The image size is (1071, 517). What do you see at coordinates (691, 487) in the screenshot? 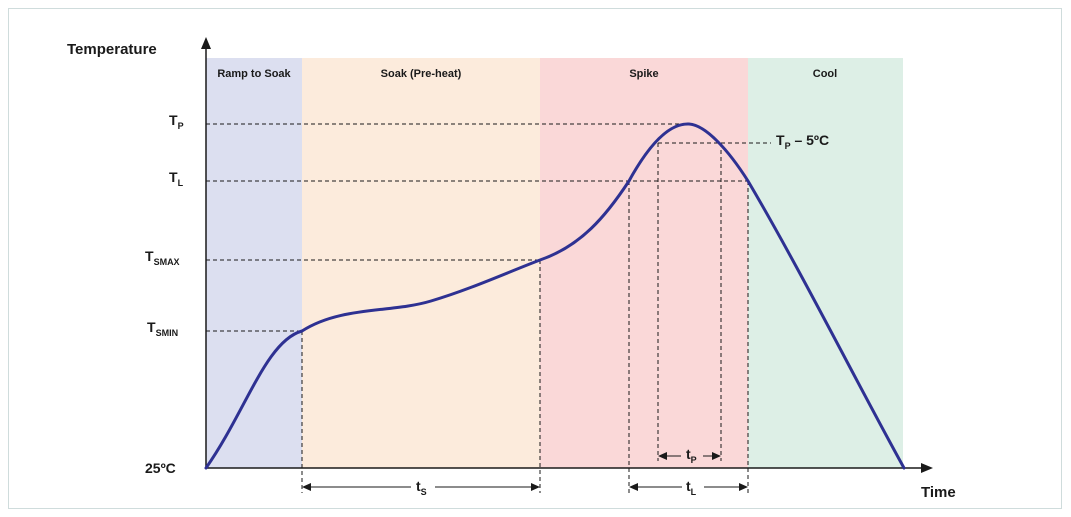
I see `dim-tl-label: tL` at bounding box center [691, 487].